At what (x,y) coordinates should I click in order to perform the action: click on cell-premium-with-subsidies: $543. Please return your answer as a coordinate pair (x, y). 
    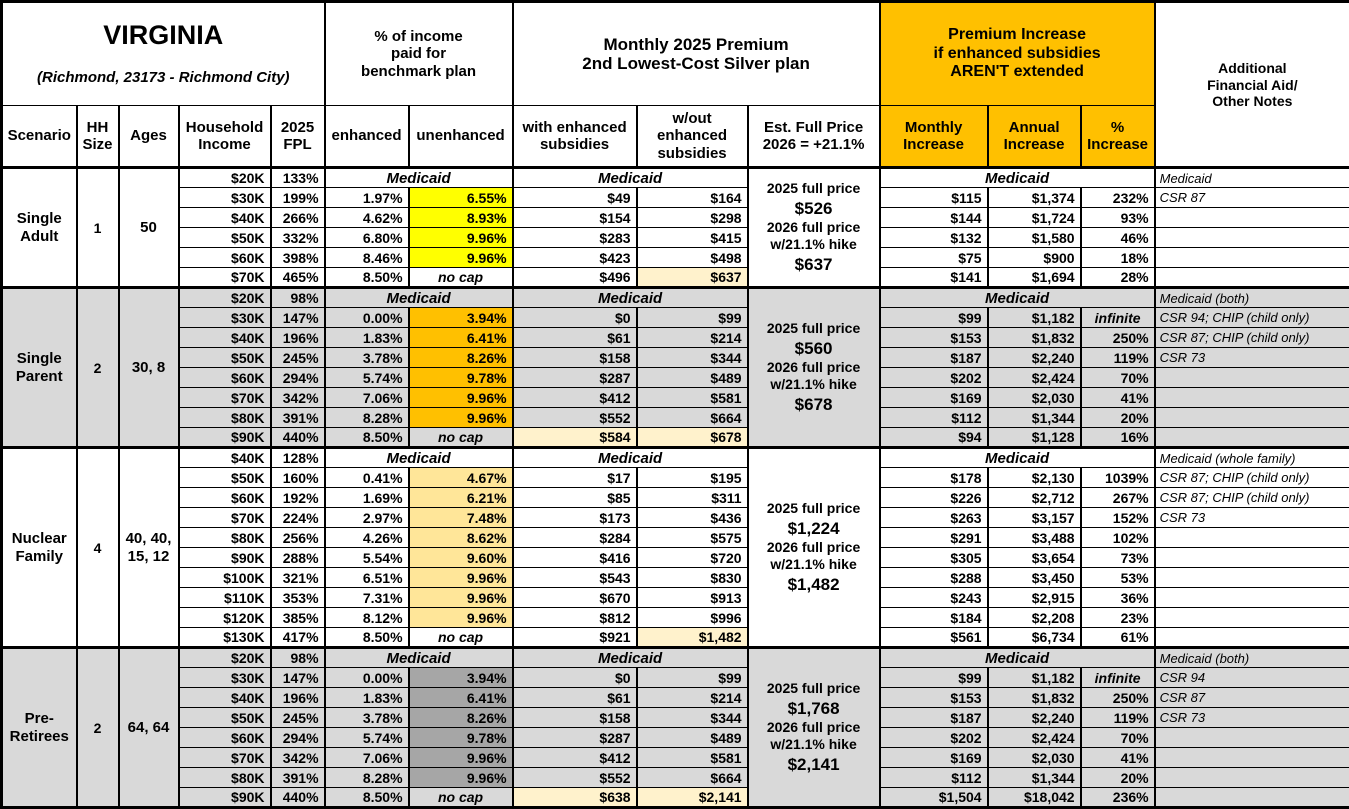
    Looking at the image, I should click on (575, 578).